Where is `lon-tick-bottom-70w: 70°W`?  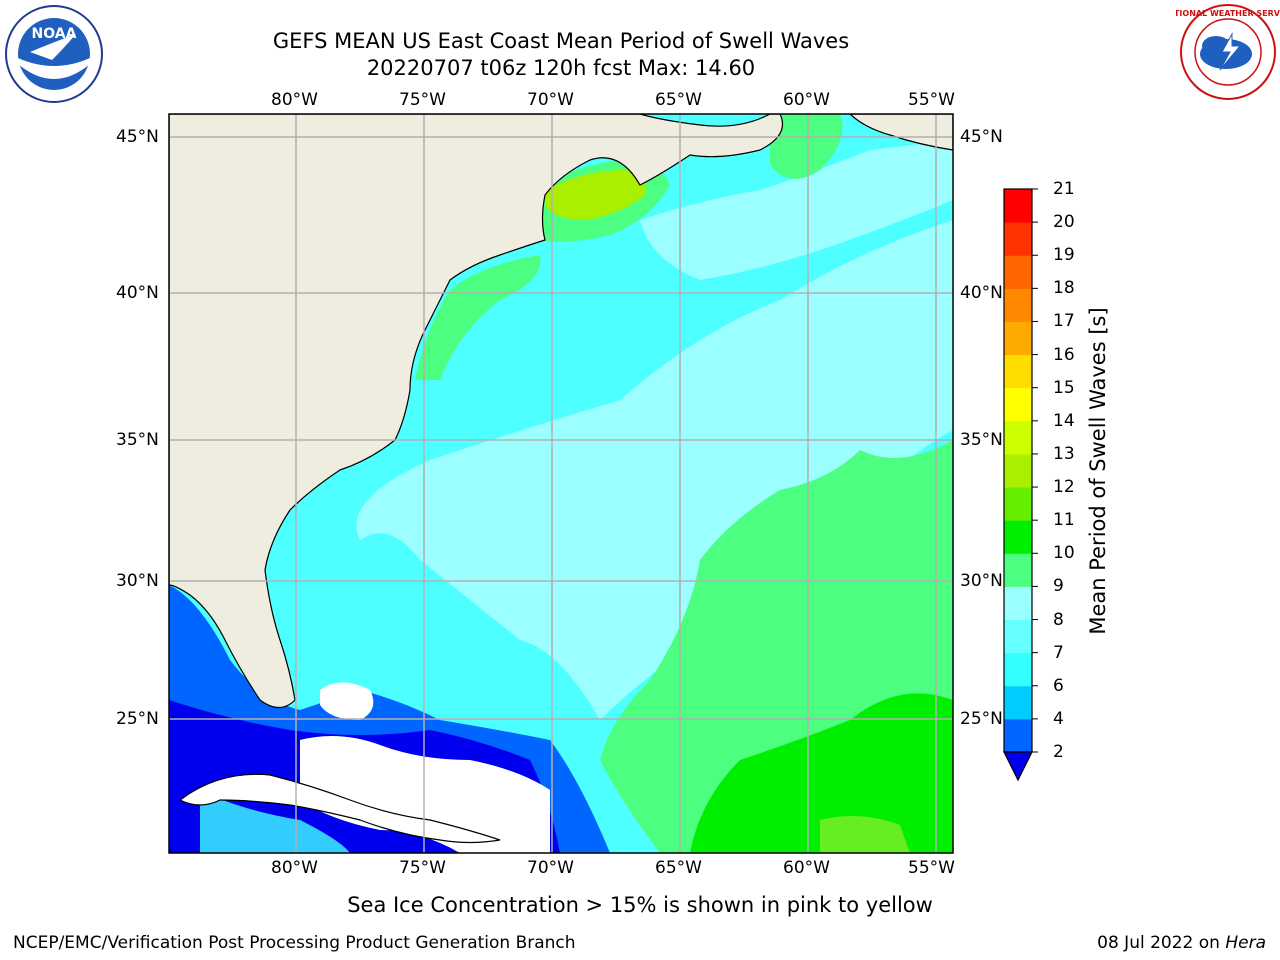
lon-tick-bottom-70w: 70°W is located at coordinates (550, 868).